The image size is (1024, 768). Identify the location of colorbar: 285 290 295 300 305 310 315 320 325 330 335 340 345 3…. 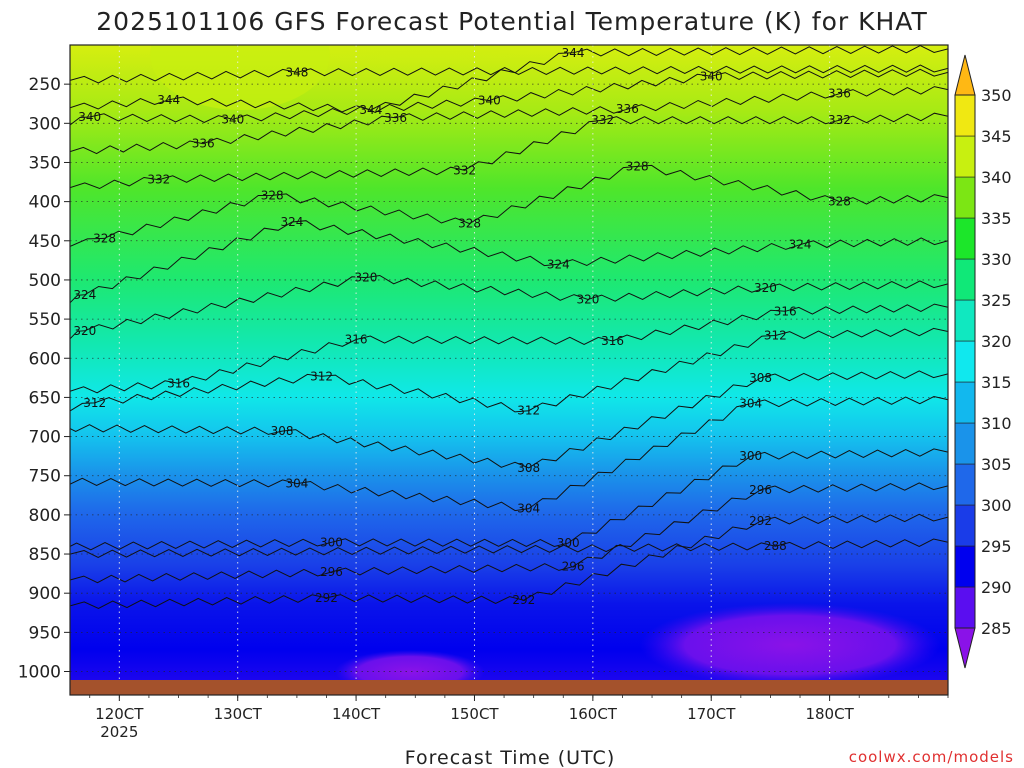
(983, 361).